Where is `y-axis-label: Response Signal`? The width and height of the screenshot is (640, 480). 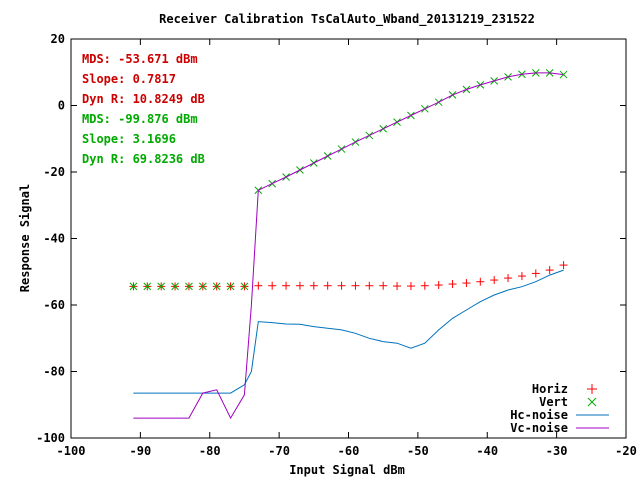
y-axis-label: Response Signal is located at coordinates (25, 238).